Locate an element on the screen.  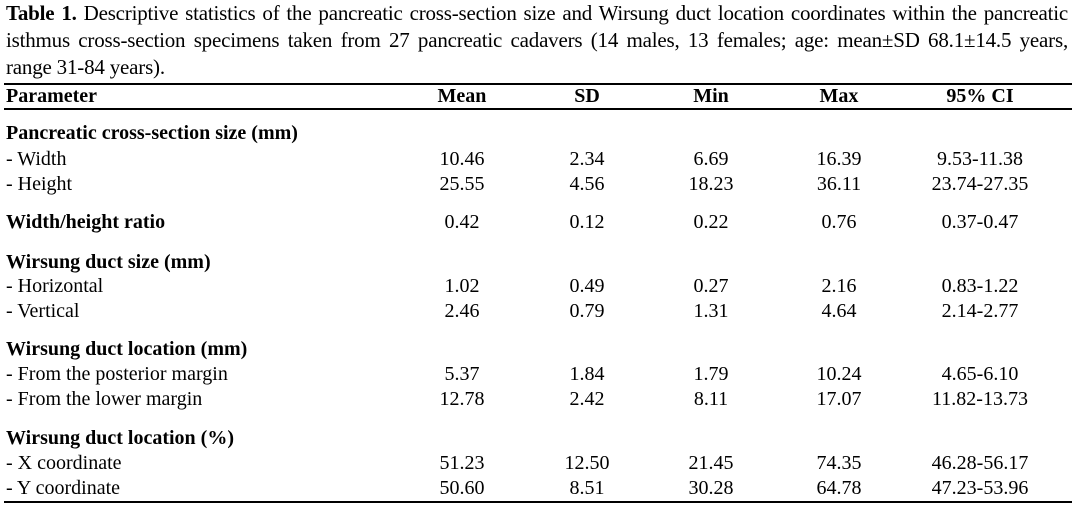
cell-mean: 2.46 is located at coordinates (462, 311).